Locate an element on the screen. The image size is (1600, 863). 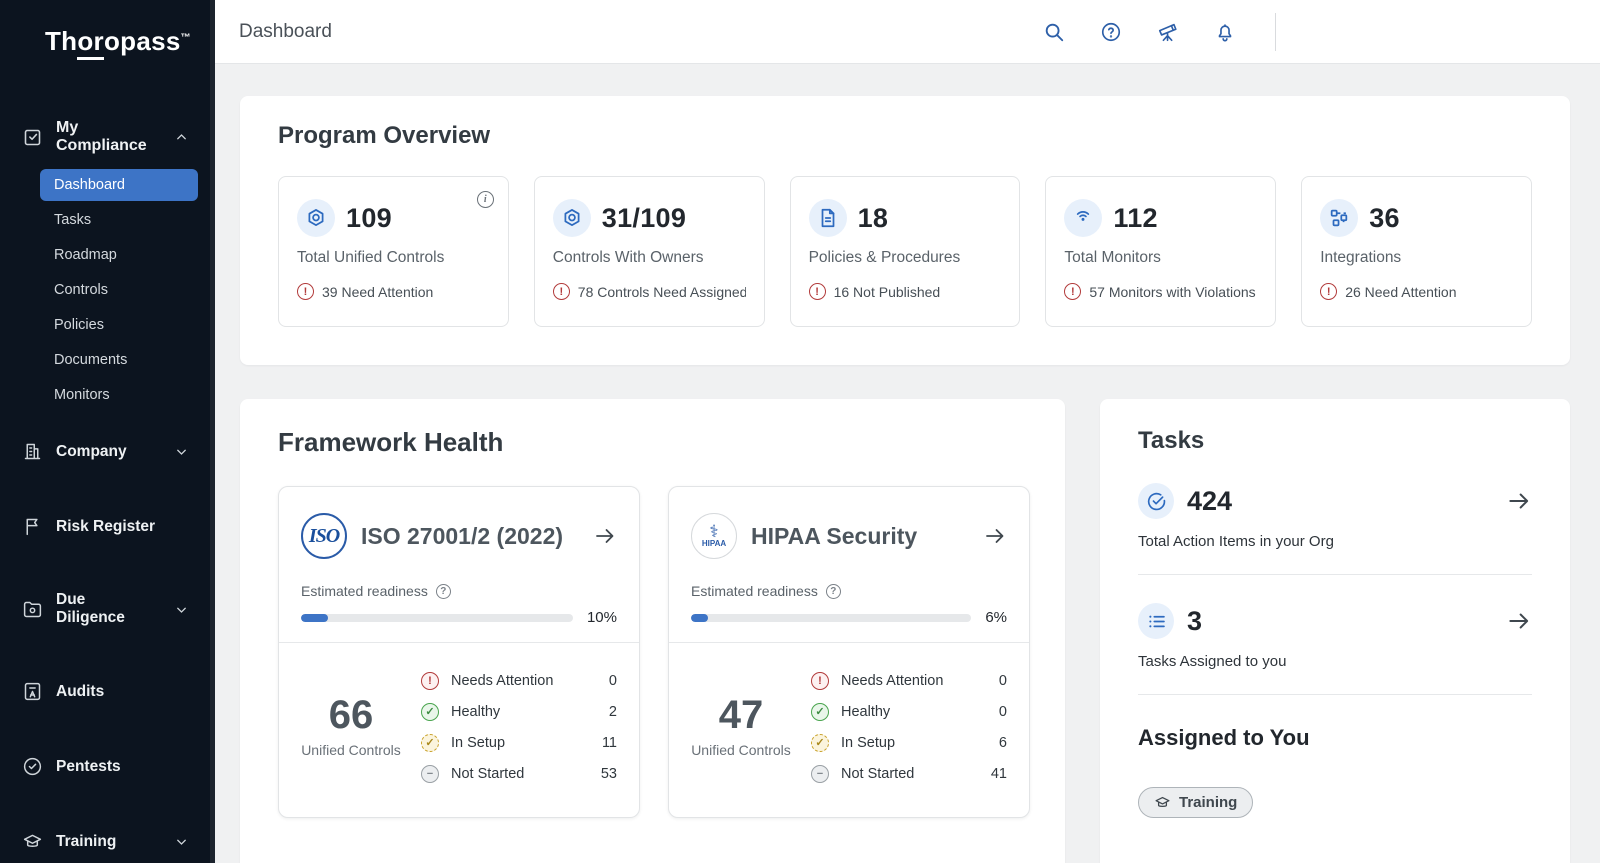
sidebar-item-roadmap: Roadmap is located at coordinates (85, 255).